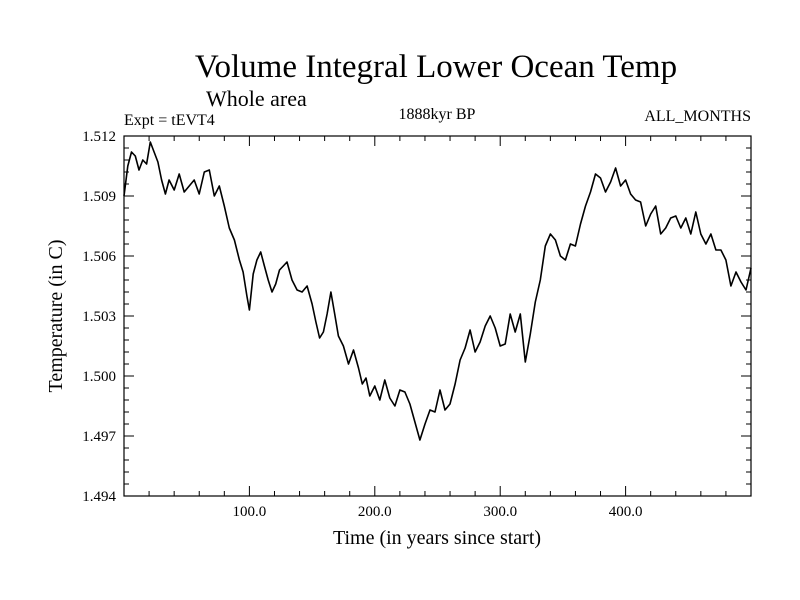 The height and width of the screenshot is (600, 800). Describe the element at coordinates (250, 512) in the screenshot. I see `x-tick-label: 100.0` at that location.